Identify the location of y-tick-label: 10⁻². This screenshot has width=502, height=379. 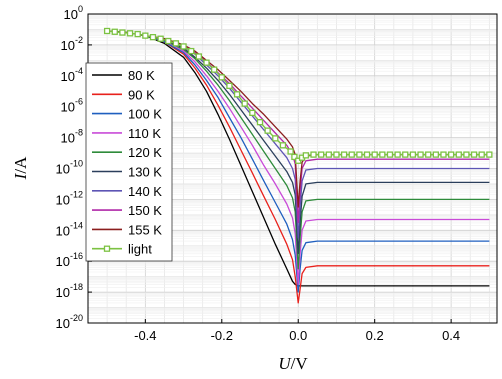
(72, 44).